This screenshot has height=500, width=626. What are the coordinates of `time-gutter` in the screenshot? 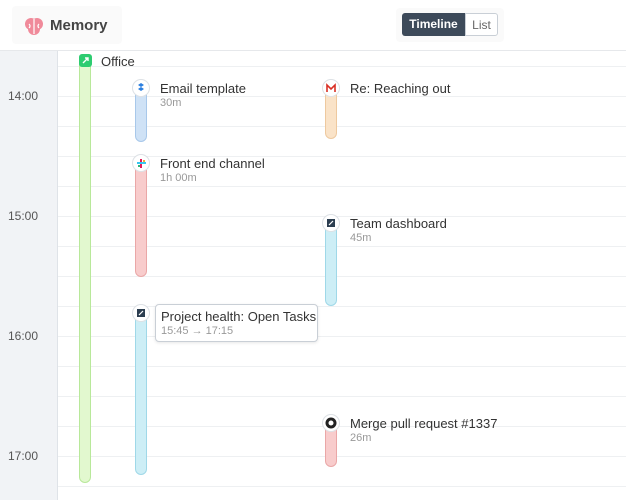 It's located at (29, 275).